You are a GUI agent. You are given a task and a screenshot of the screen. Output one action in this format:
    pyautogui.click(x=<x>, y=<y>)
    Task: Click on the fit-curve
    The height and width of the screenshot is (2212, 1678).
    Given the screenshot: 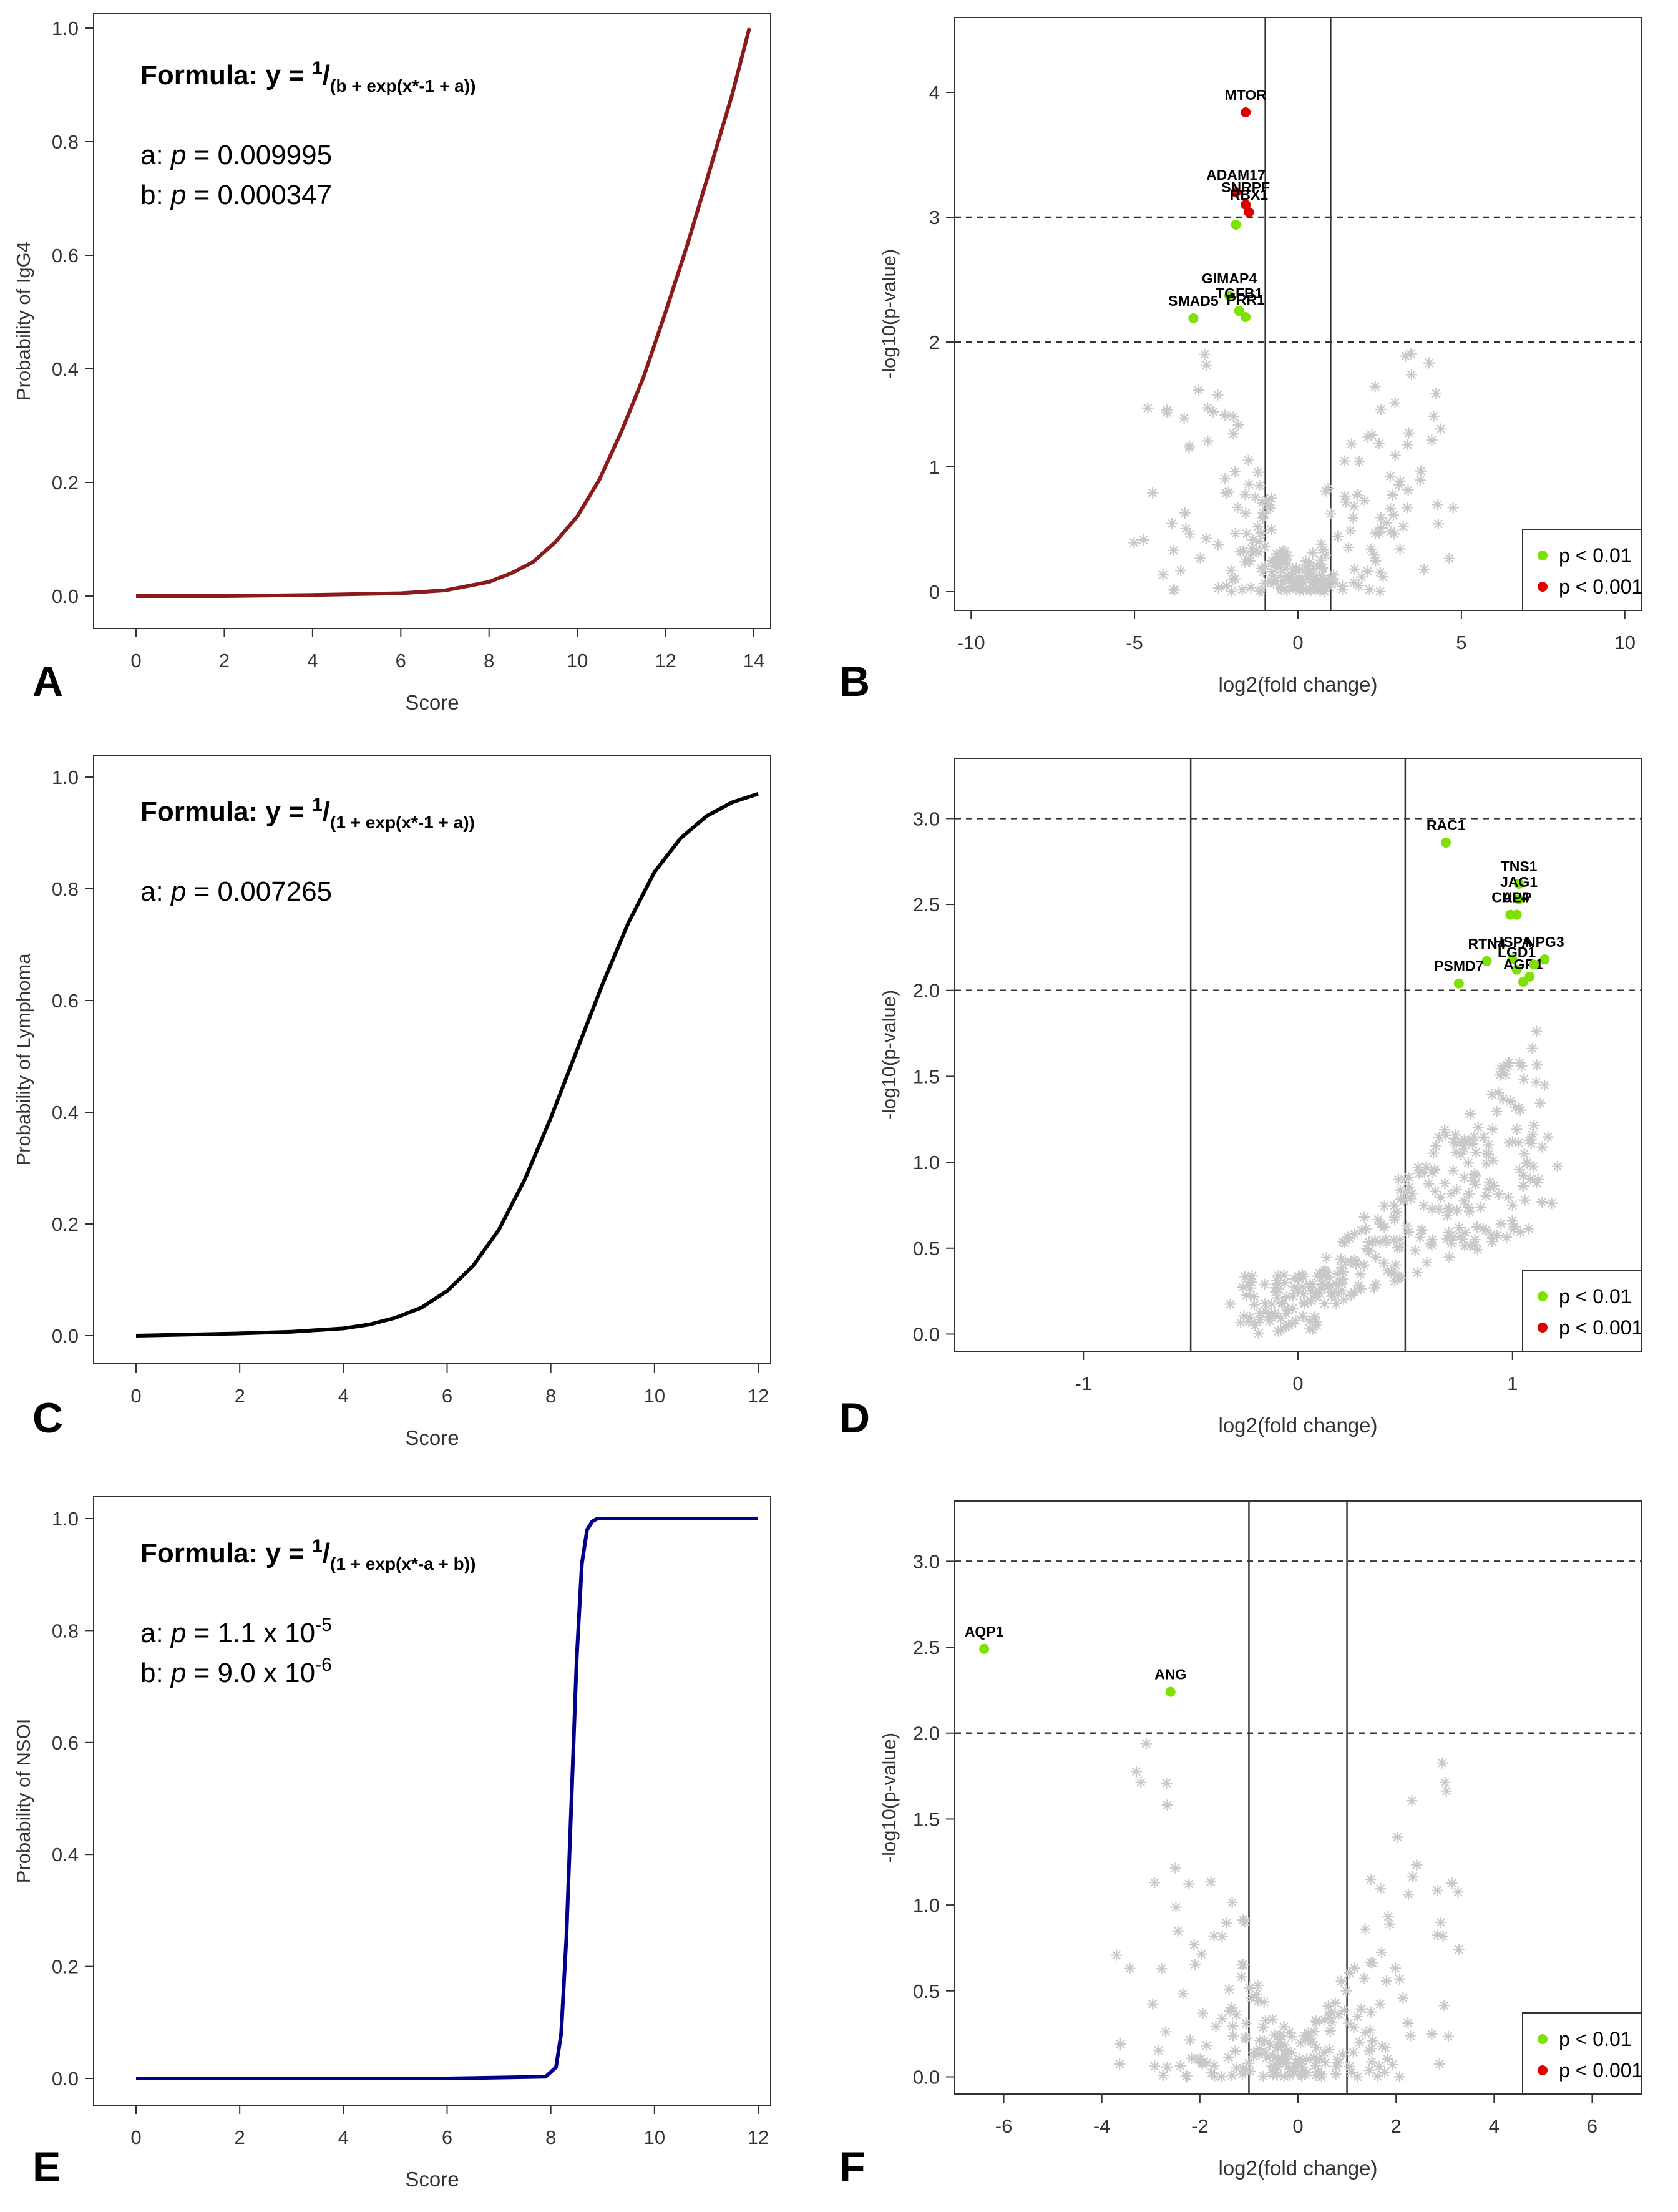 What is the action you would take?
    pyautogui.click(x=447, y=1064)
    